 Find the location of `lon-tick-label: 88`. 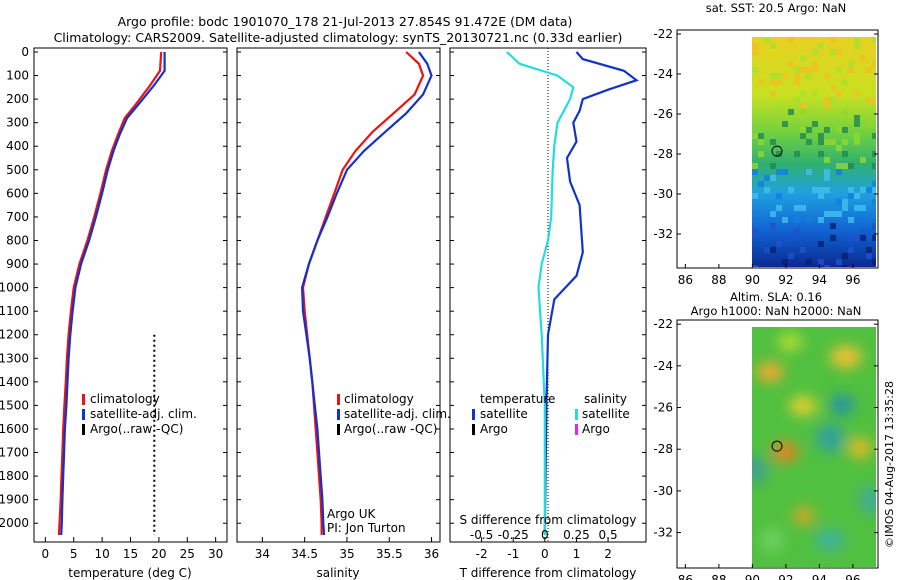

lon-tick-label: 88 is located at coordinates (718, 576).